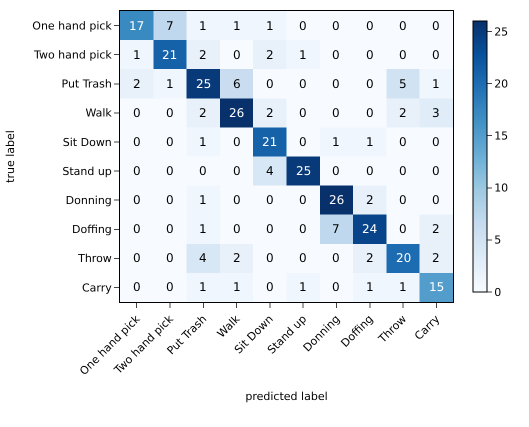  What do you see at coordinates (404, 258) in the screenshot?
I see `data-label: 20` at bounding box center [404, 258].